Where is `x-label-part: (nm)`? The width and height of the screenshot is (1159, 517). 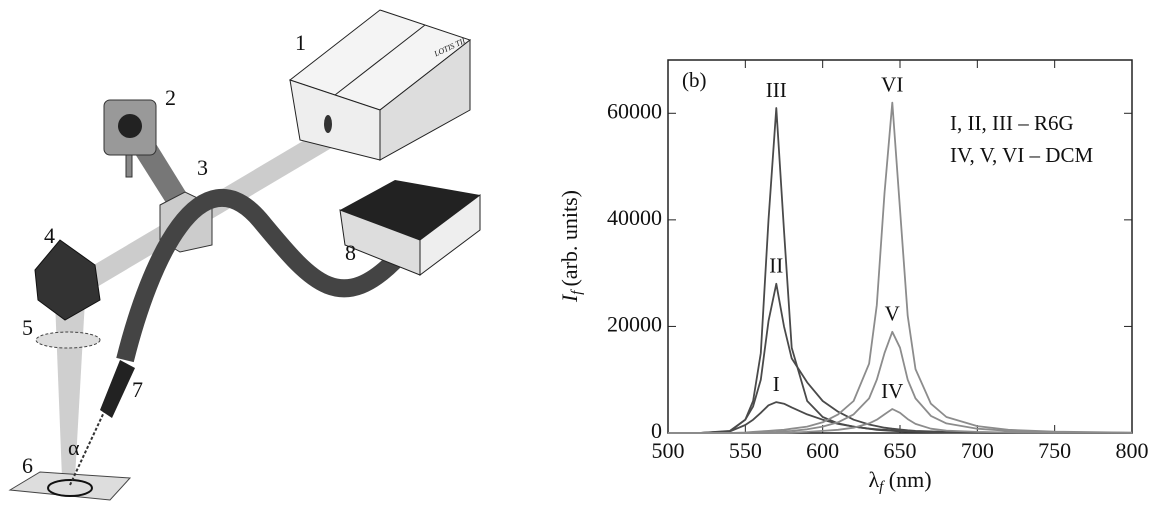 x-label-part: (nm) is located at coordinates (907, 479).